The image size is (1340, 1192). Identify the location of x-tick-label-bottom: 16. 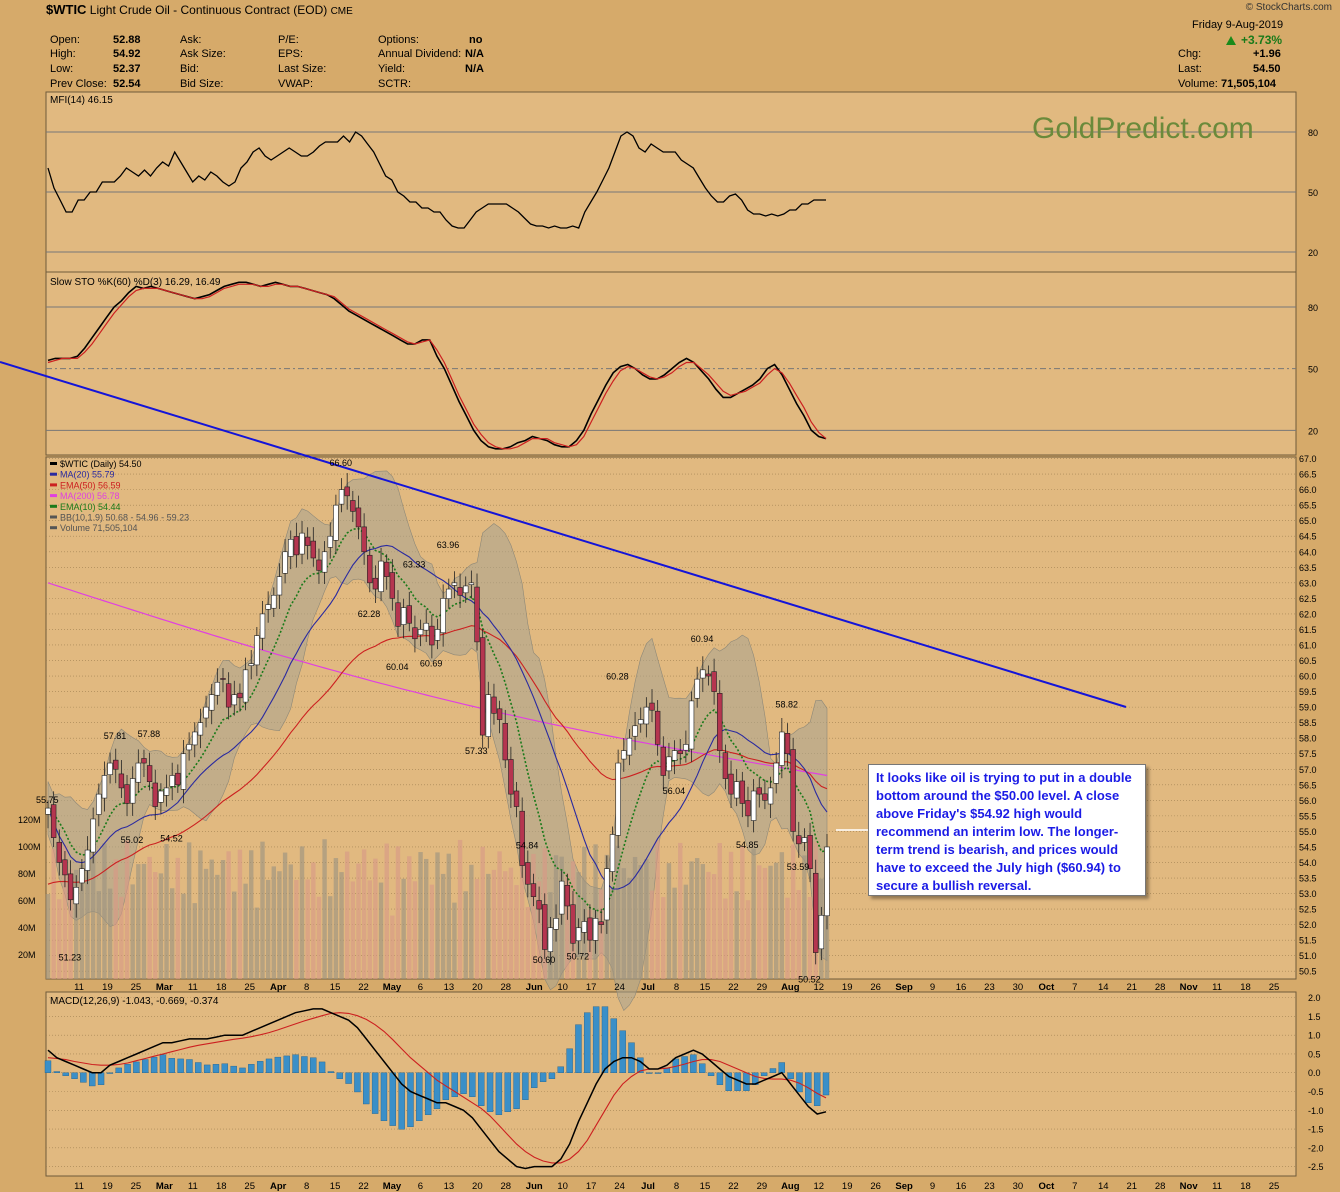
(961, 1186).